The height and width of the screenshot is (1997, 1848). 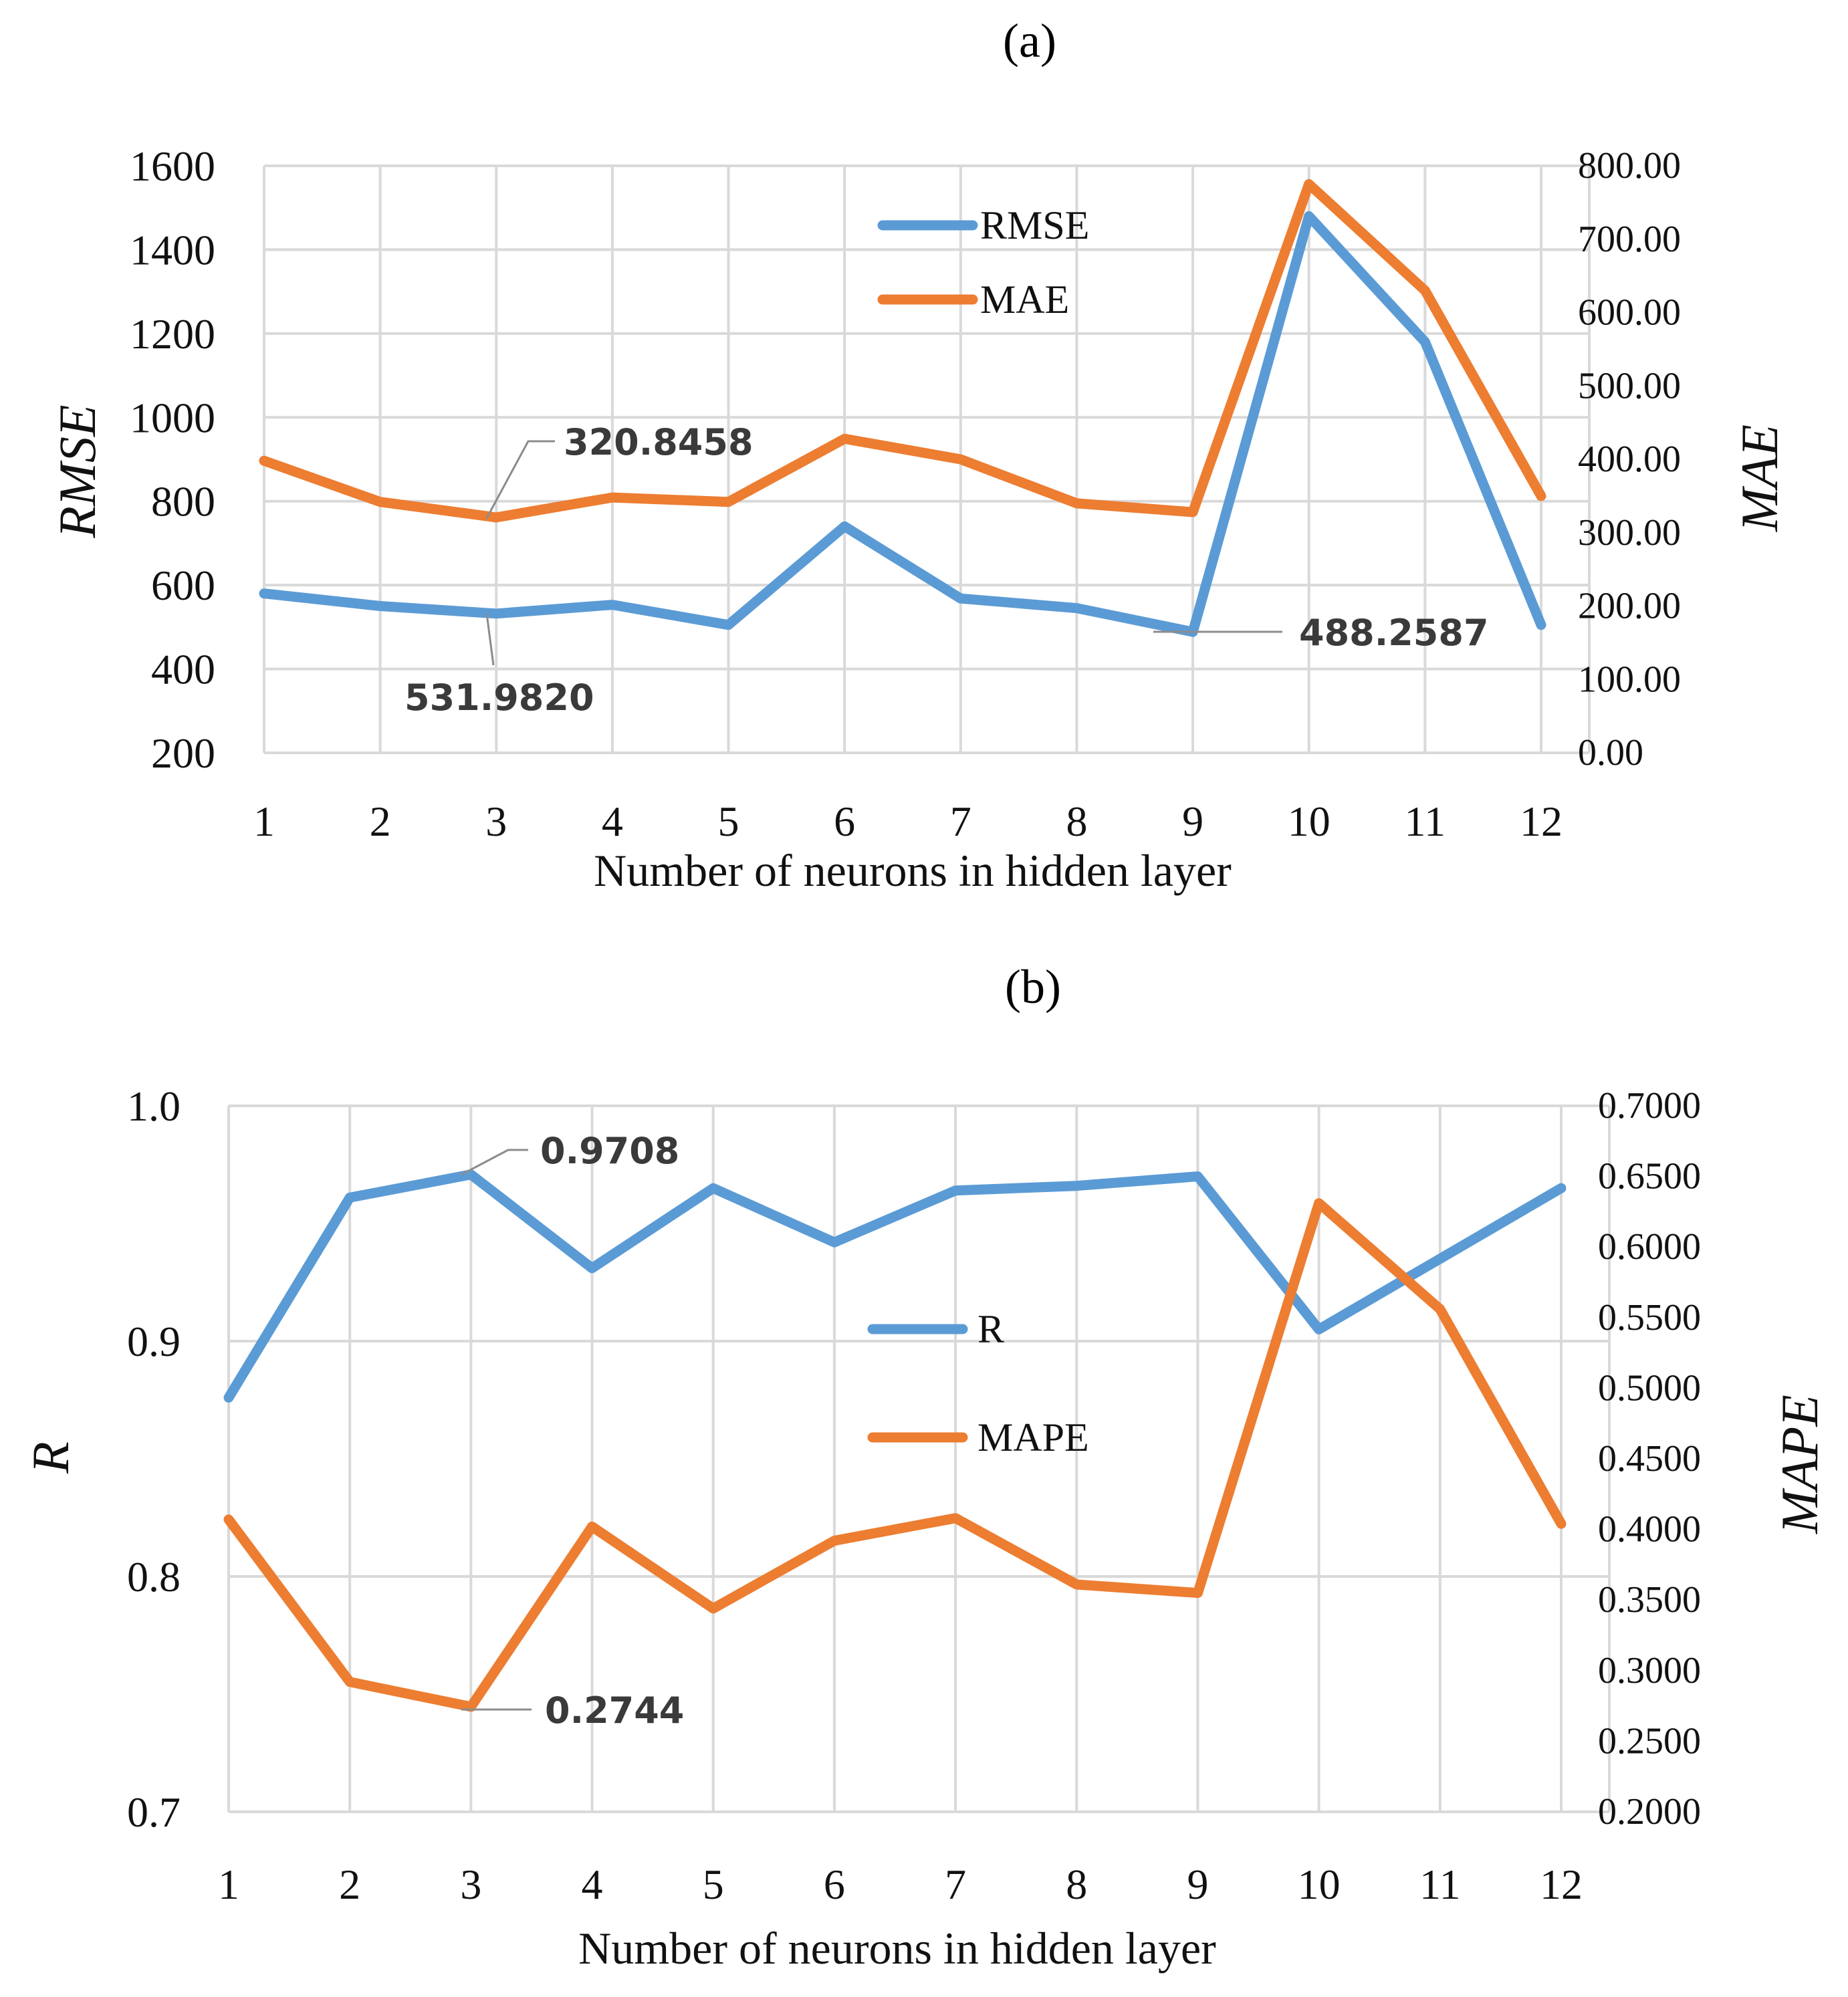 What do you see at coordinates (897, 1948) in the screenshot?
I see `x-axis-title-b: Number of neurons in hidden layer` at bounding box center [897, 1948].